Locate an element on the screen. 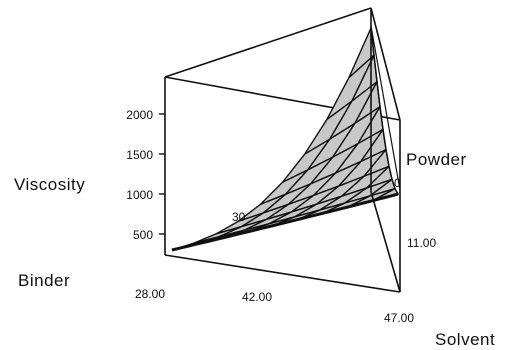 The image size is (521, 350). z-tick-500: 500 is located at coordinates (143, 235).